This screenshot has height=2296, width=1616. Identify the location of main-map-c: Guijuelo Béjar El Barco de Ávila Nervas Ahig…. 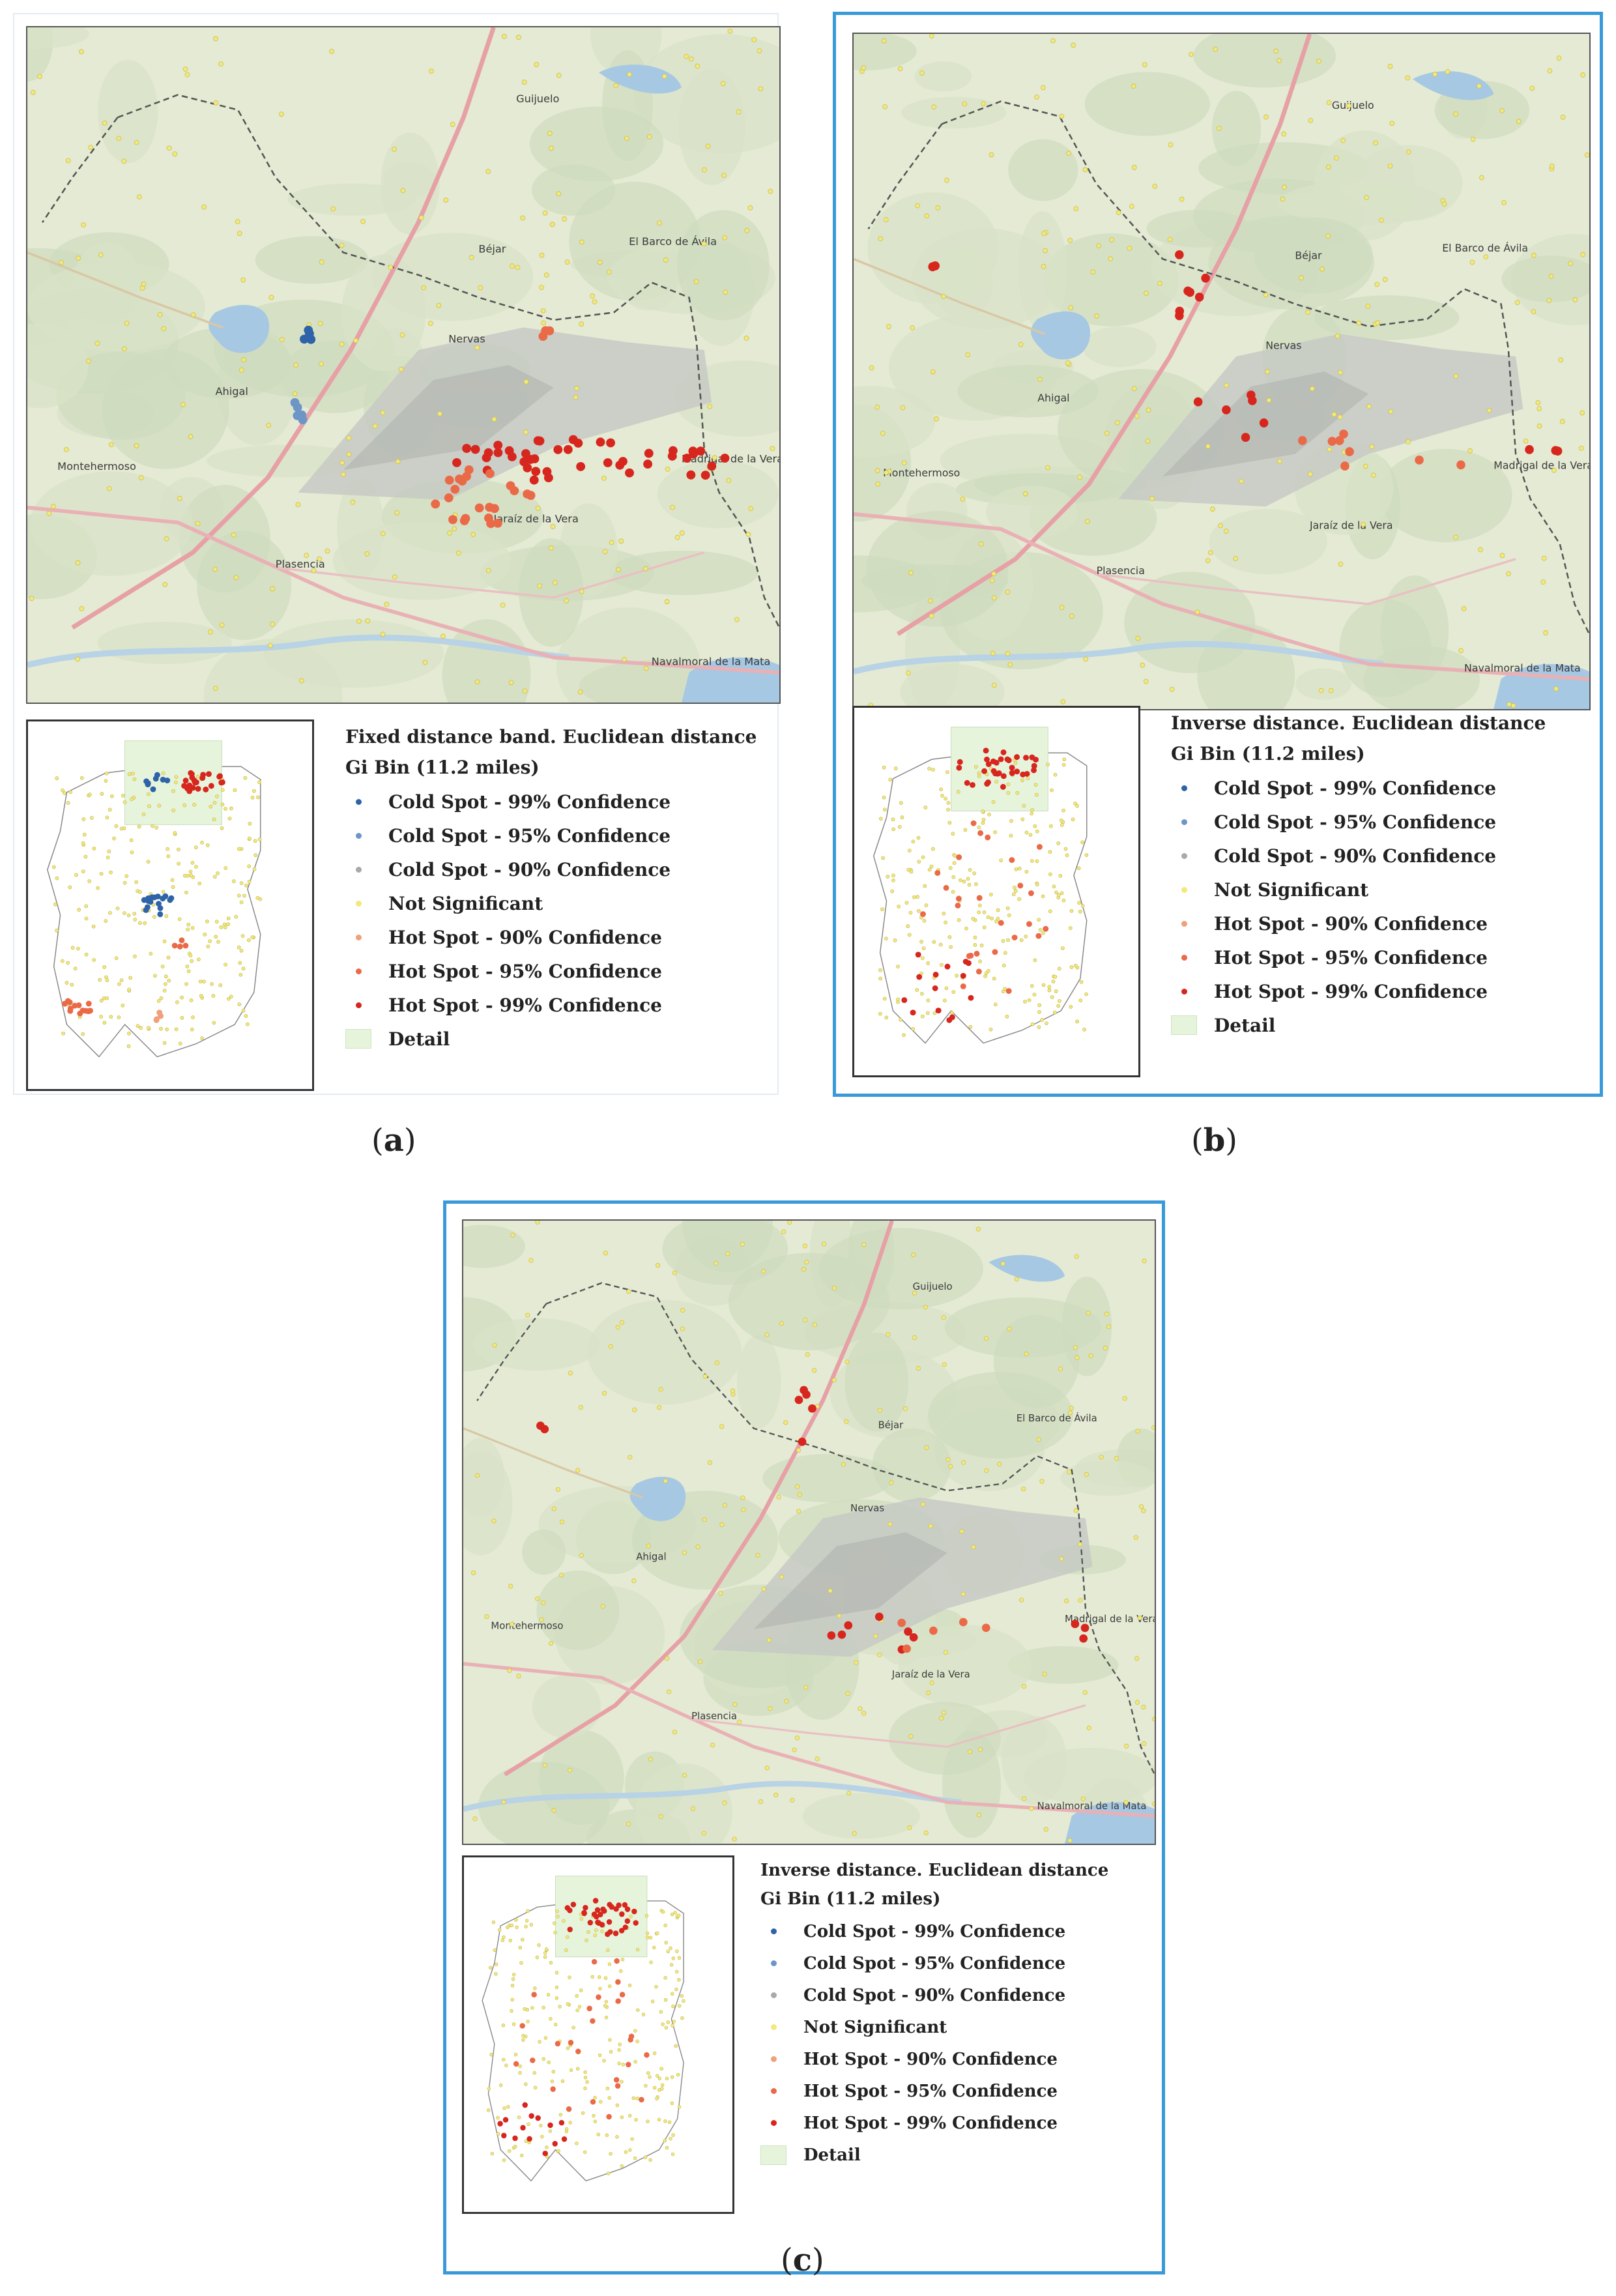
(809, 1532).